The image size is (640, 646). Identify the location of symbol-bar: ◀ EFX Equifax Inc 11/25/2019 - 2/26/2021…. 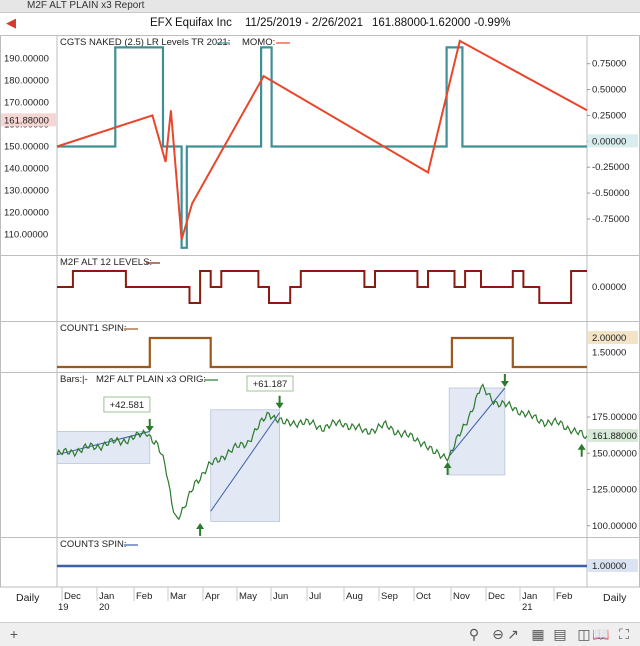
(320, 24).